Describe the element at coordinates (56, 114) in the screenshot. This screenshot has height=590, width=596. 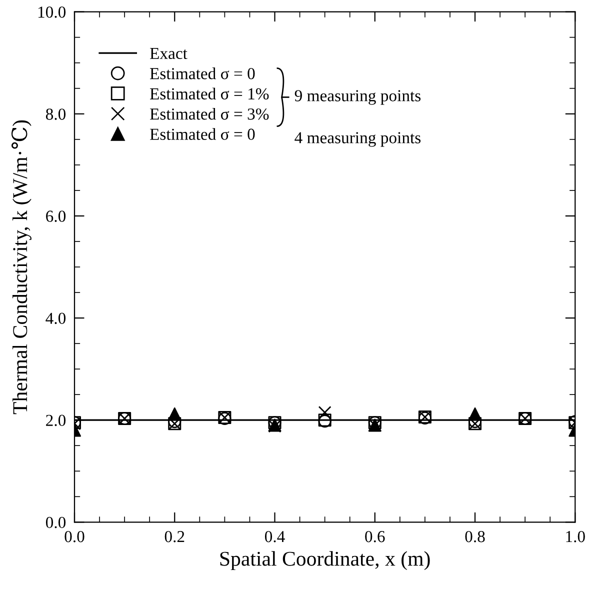
I see `y-tick-label: 8.0` at that location.